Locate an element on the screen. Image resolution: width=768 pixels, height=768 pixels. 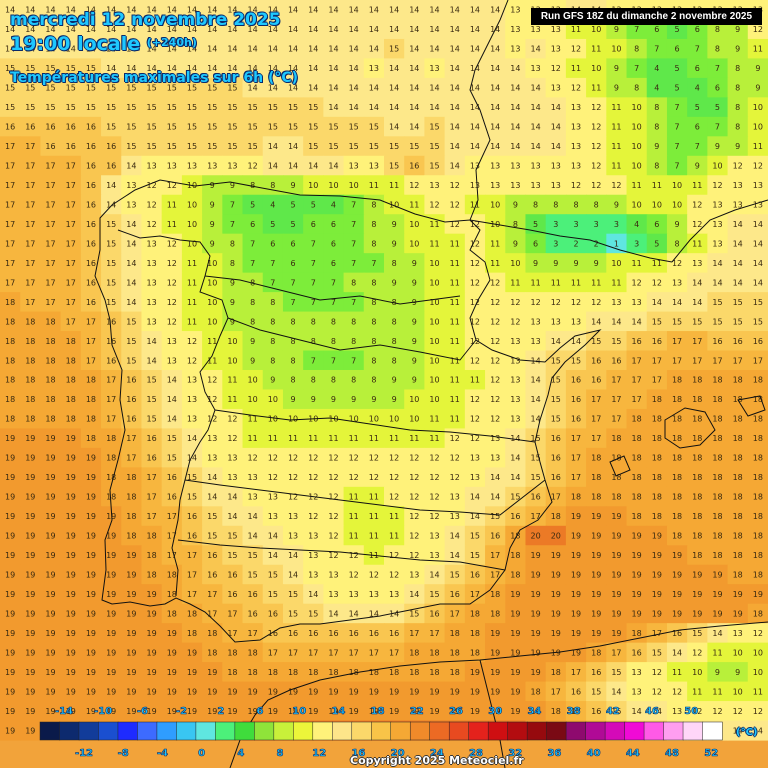
temperature-value: 9 is located at coordinates (757, 88).